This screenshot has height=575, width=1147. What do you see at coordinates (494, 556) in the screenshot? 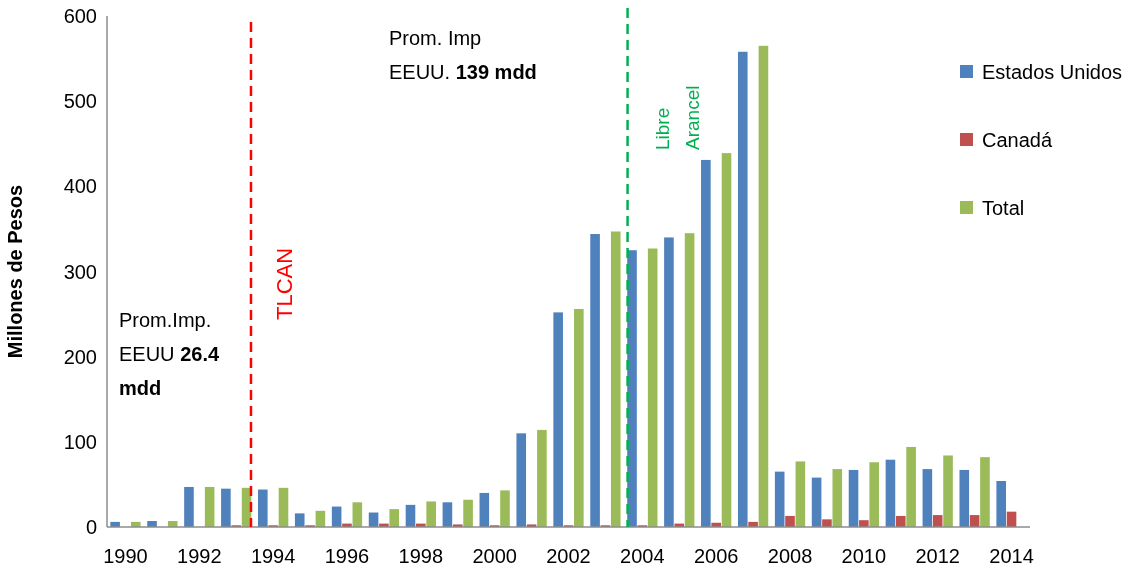
I see `x-tick-label: 2000` at bounding box center [494, 556].